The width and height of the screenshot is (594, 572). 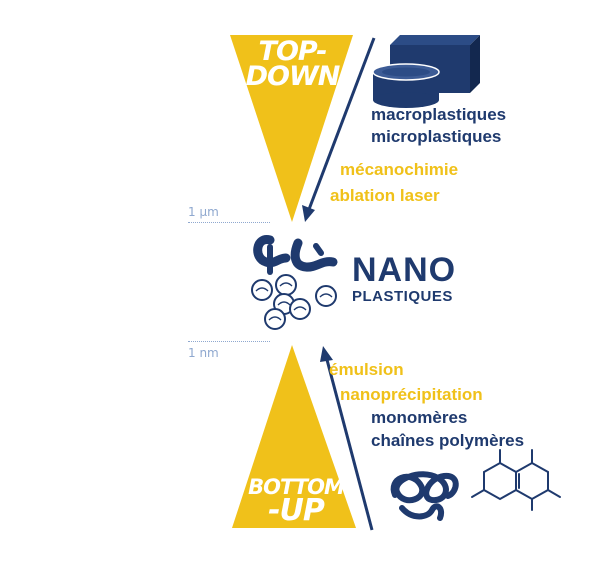 I want to click on label-microplastiques: microplastiques, so click(x=436, y=136).